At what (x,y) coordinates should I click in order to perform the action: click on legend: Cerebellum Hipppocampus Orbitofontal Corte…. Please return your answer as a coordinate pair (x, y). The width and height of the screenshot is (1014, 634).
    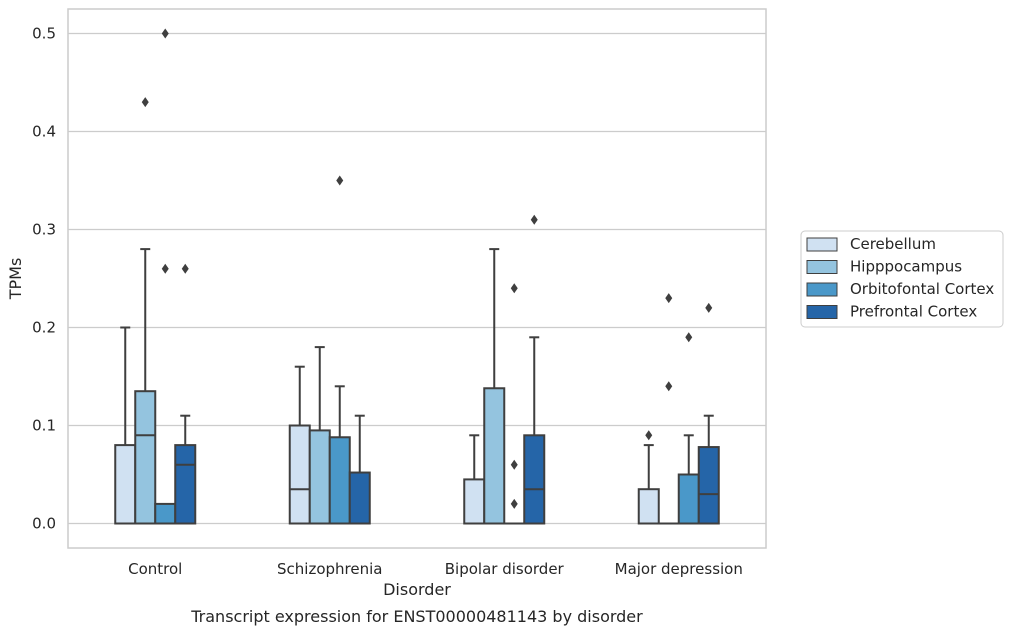
    Looking at the image, I should click on (902, 279).